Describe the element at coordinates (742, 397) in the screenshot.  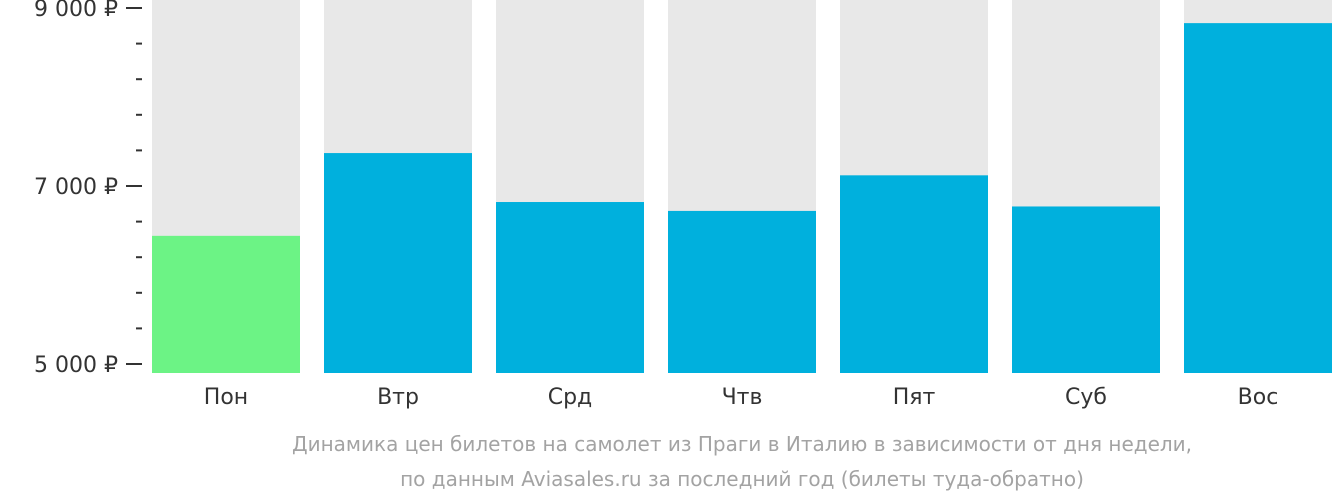
I see `x-category-label: Чтв` at that location.